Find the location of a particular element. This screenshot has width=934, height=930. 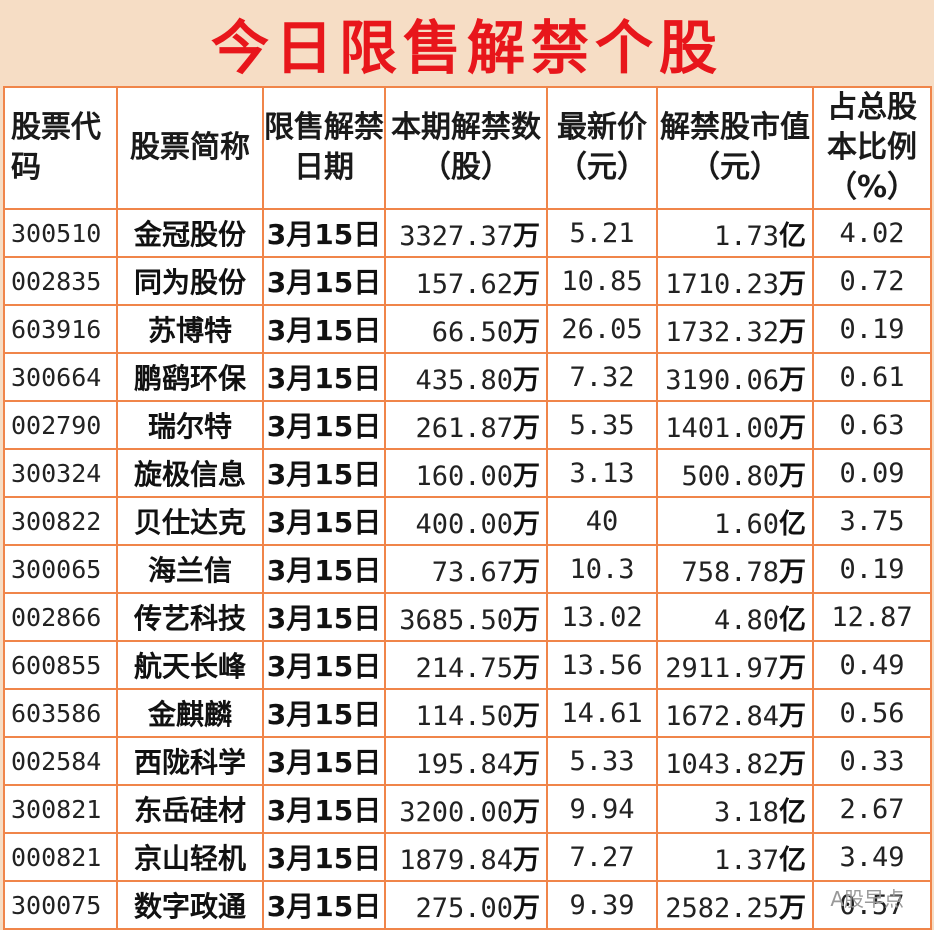

table-row: 300510 金冠股份 3月15日 3327.37万 5.21 1.73亿 4.02 is located at coordinates (467, 233).